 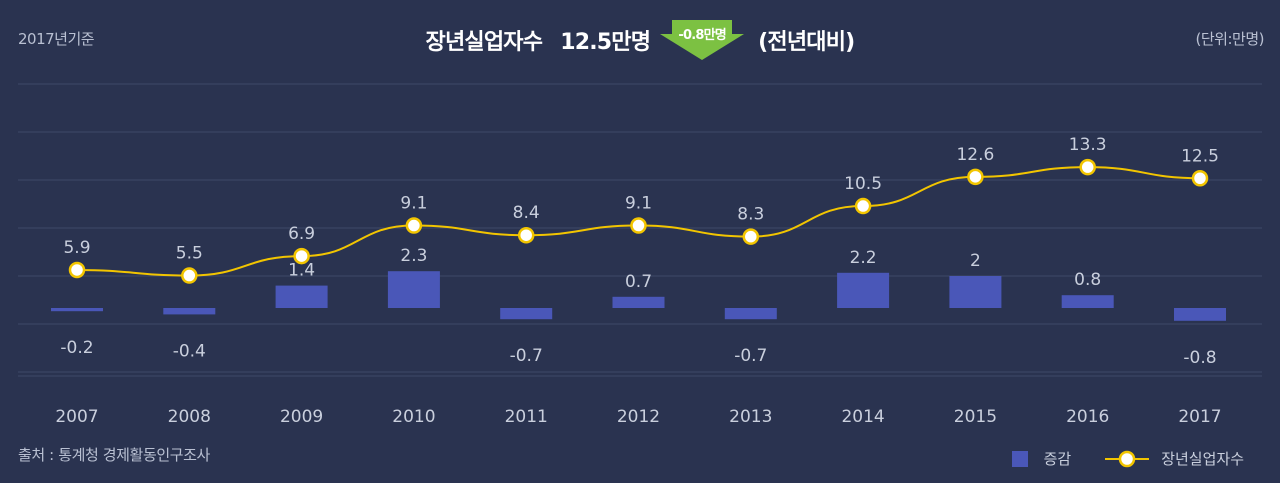 What do you see at coordinates (526, 417) in the screenshot?
I see `x-tick-label: 2011` at bounding box center [526, 417].